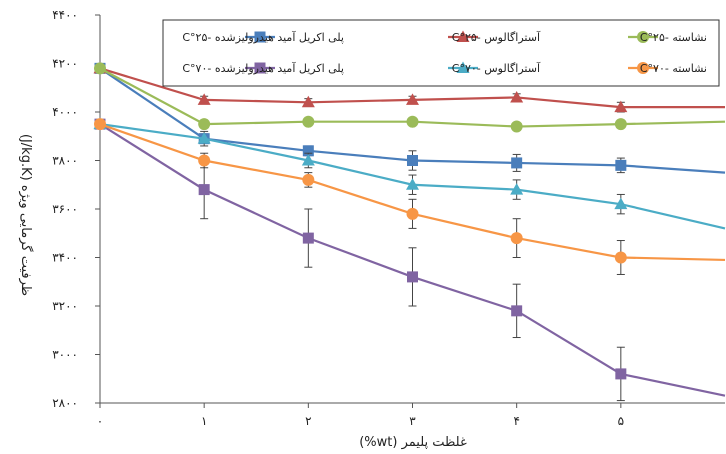  What do you see at coordinates (516, 421) in the screenshot?
I see `x-tick-label: ۴` at bounding box center [516, 421].